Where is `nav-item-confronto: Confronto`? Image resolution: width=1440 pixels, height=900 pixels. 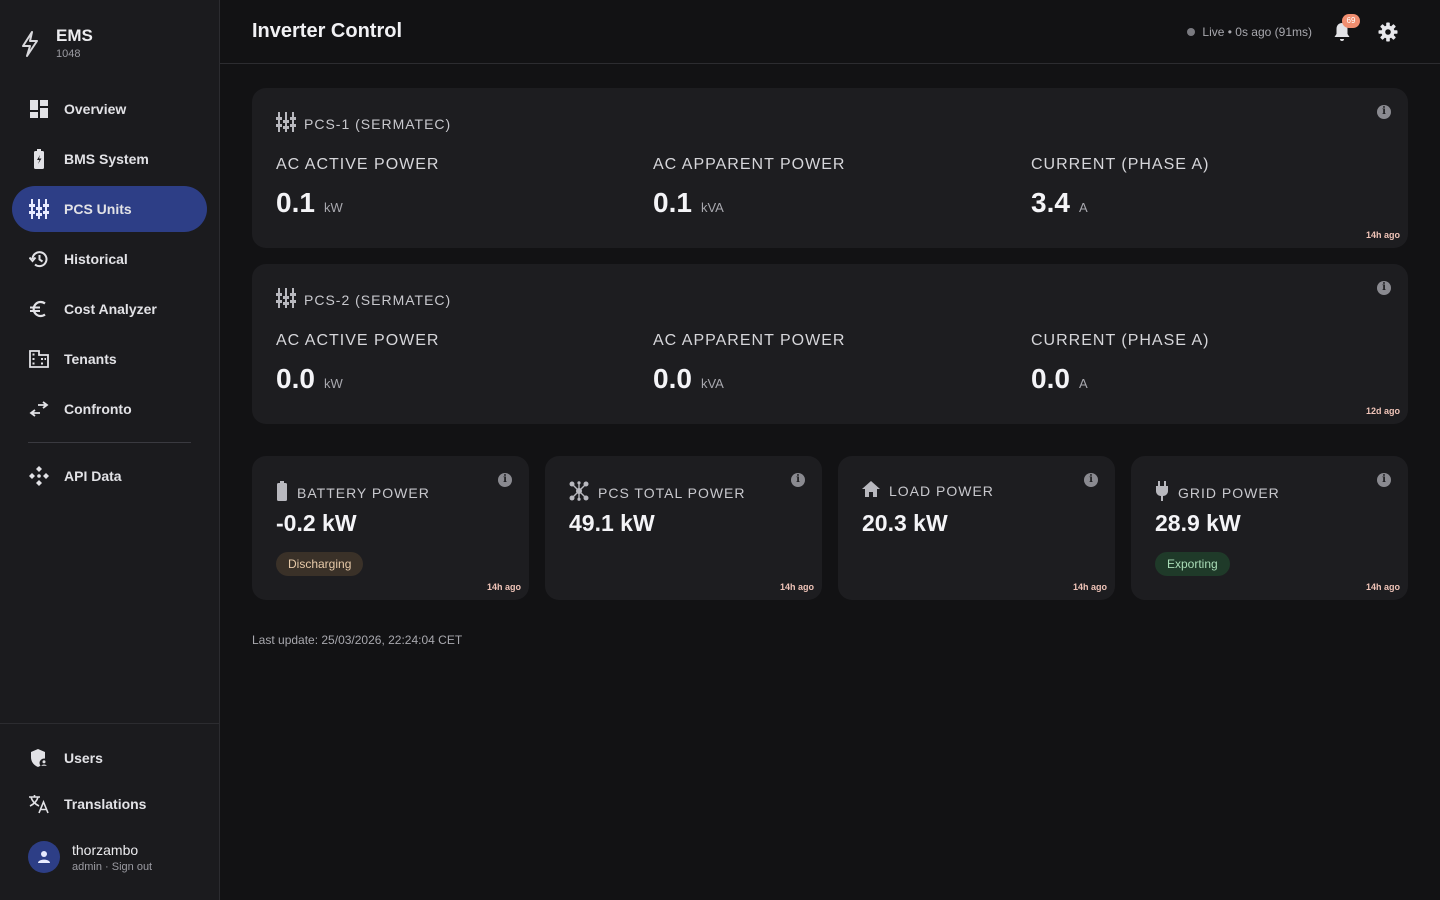 nav-item-confronto: Confronto is located at coordinates (109, 409).